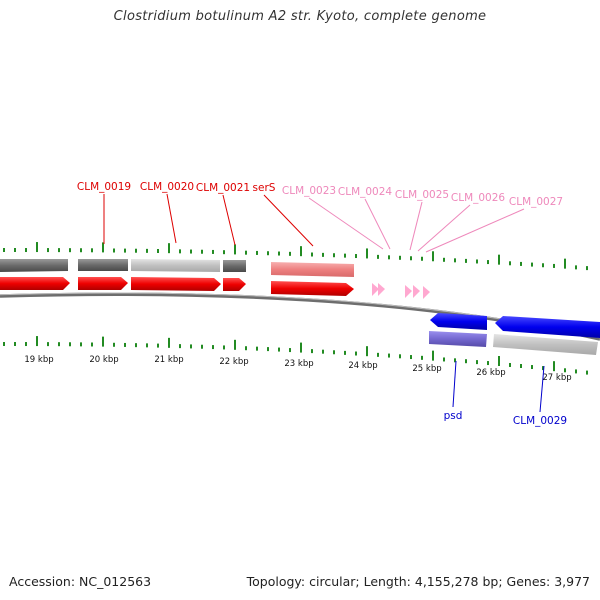 This screenshot has width=600, height=600. I want to click on outer-gene-track-reverse, so click(513, 343).